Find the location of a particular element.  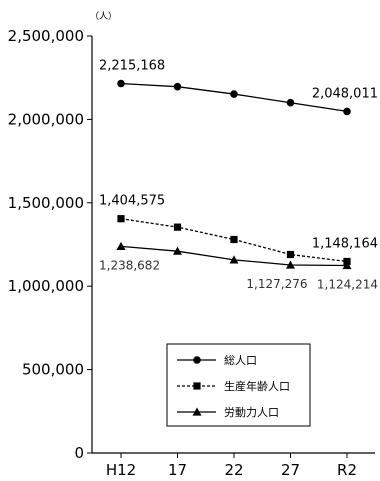

series-0-data-label: 2,215,168 is located at coordinates (132, 66).